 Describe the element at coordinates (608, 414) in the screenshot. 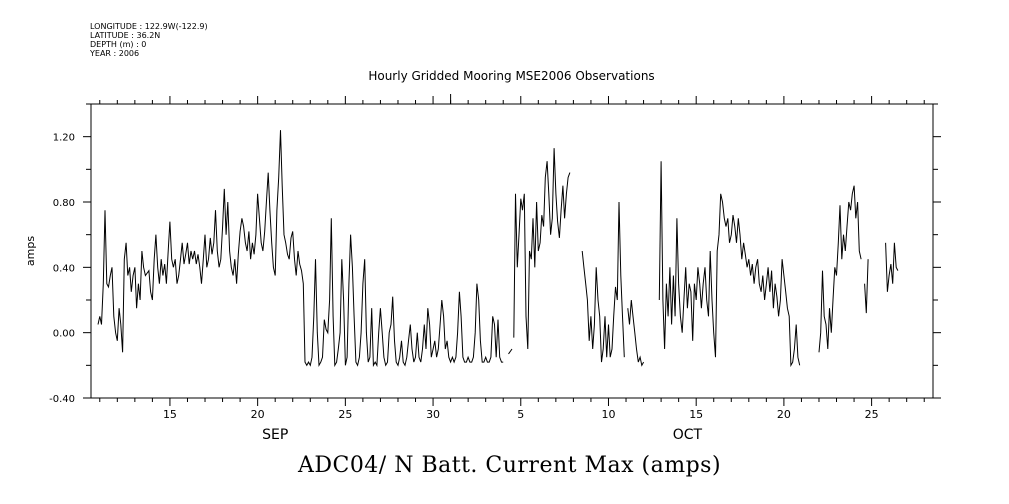

I see `x-tick-label: 10` at that location.